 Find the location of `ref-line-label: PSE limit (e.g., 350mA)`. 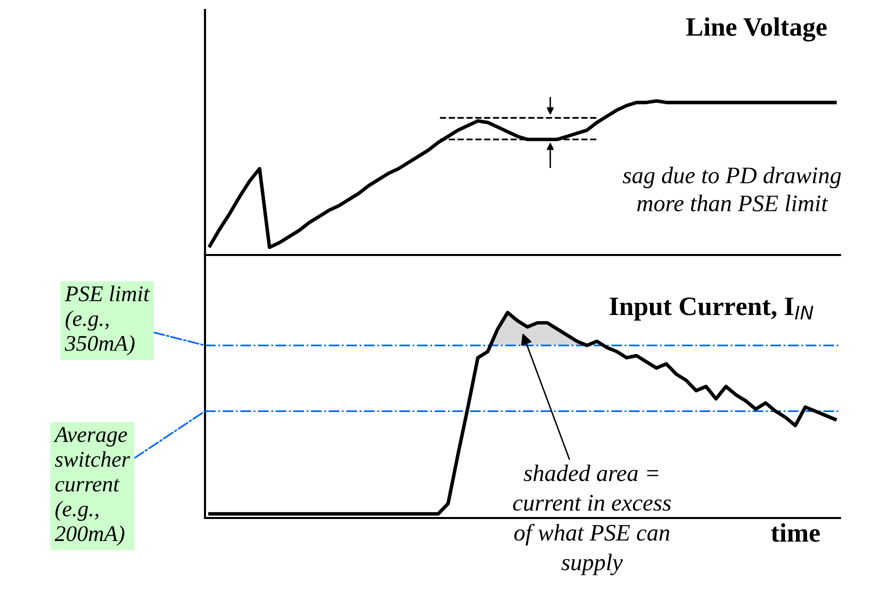

ref-line-label: PSE limit (e.g., 350mA) is located at coordinates (107, 321).